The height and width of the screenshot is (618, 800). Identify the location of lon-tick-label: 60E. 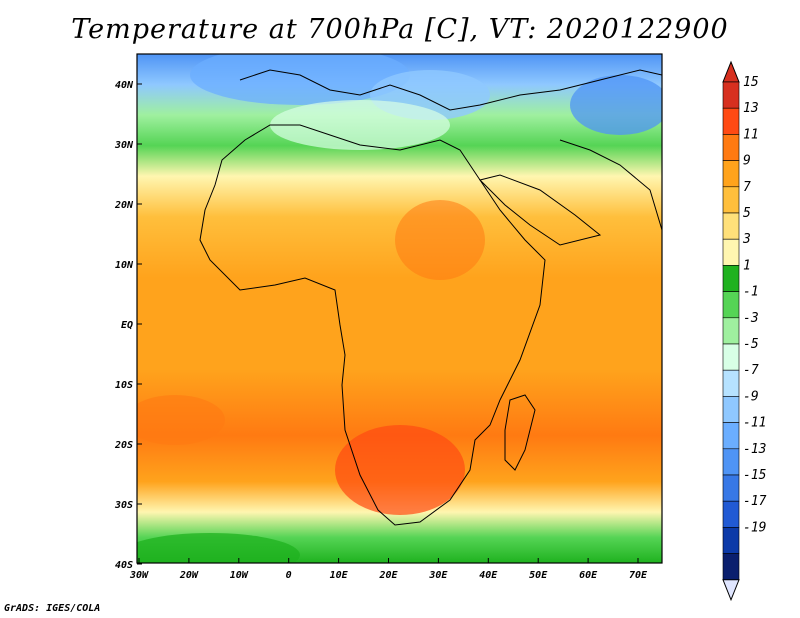
(588, 575).